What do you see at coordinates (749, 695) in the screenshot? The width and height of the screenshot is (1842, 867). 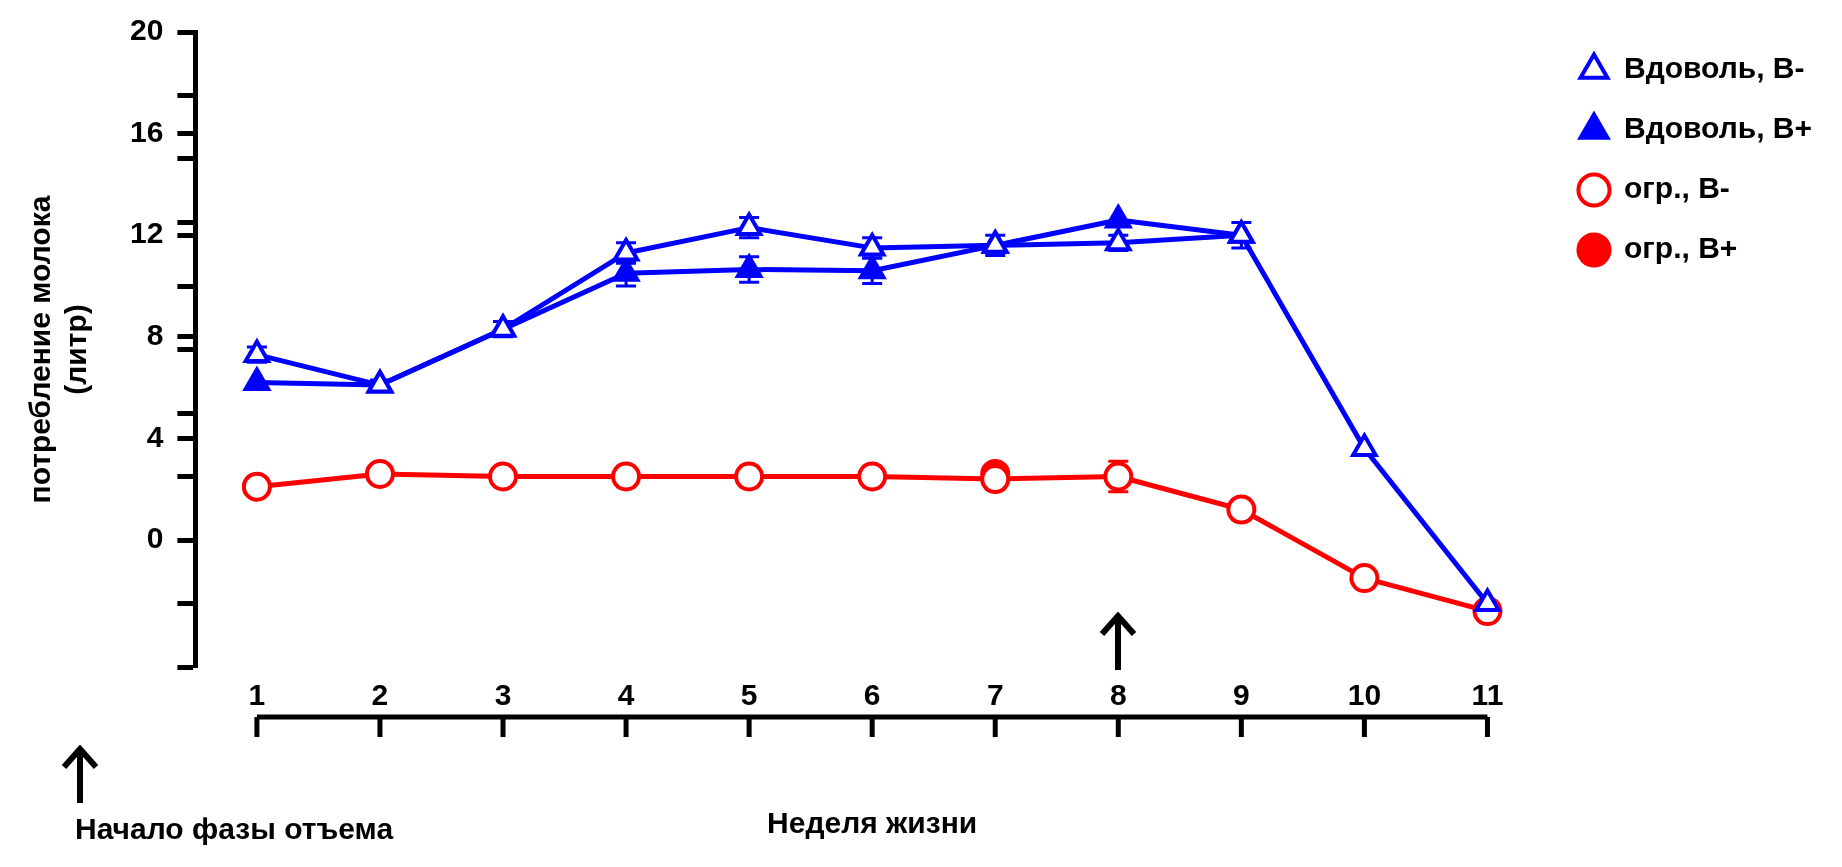 I see `x-tick-label: 5` at bounding box center [749, 695].